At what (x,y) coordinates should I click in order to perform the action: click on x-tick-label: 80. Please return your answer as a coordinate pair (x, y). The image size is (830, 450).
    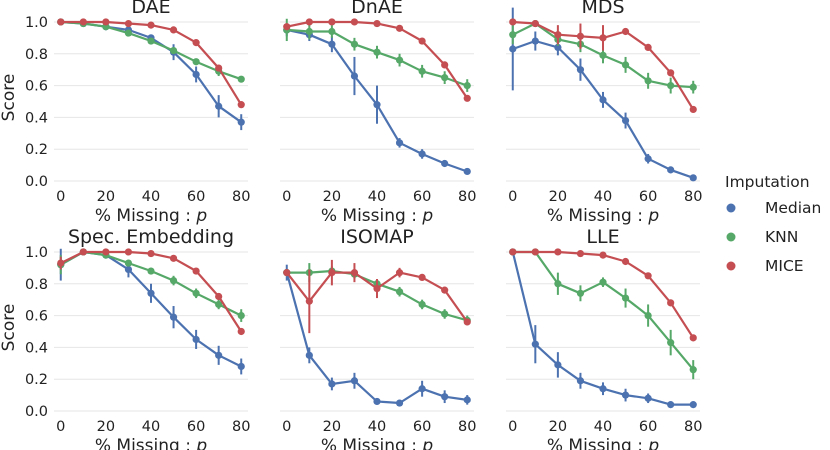
    Looking at the image, I should click on (467, 197).